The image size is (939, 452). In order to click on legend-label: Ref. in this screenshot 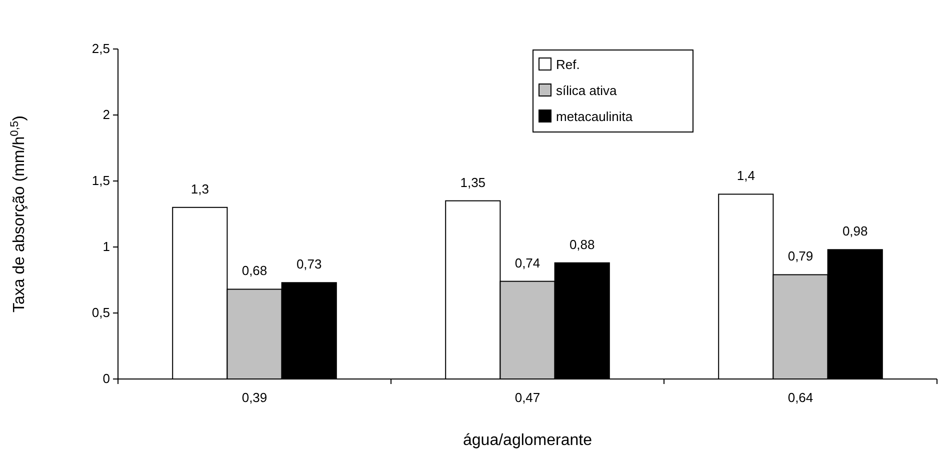, I will do `click(568, 64)`.